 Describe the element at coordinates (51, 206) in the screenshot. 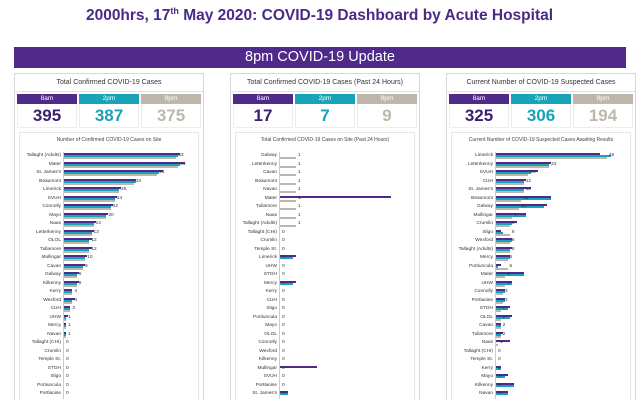

I see `category-label: Connolly` at that location.